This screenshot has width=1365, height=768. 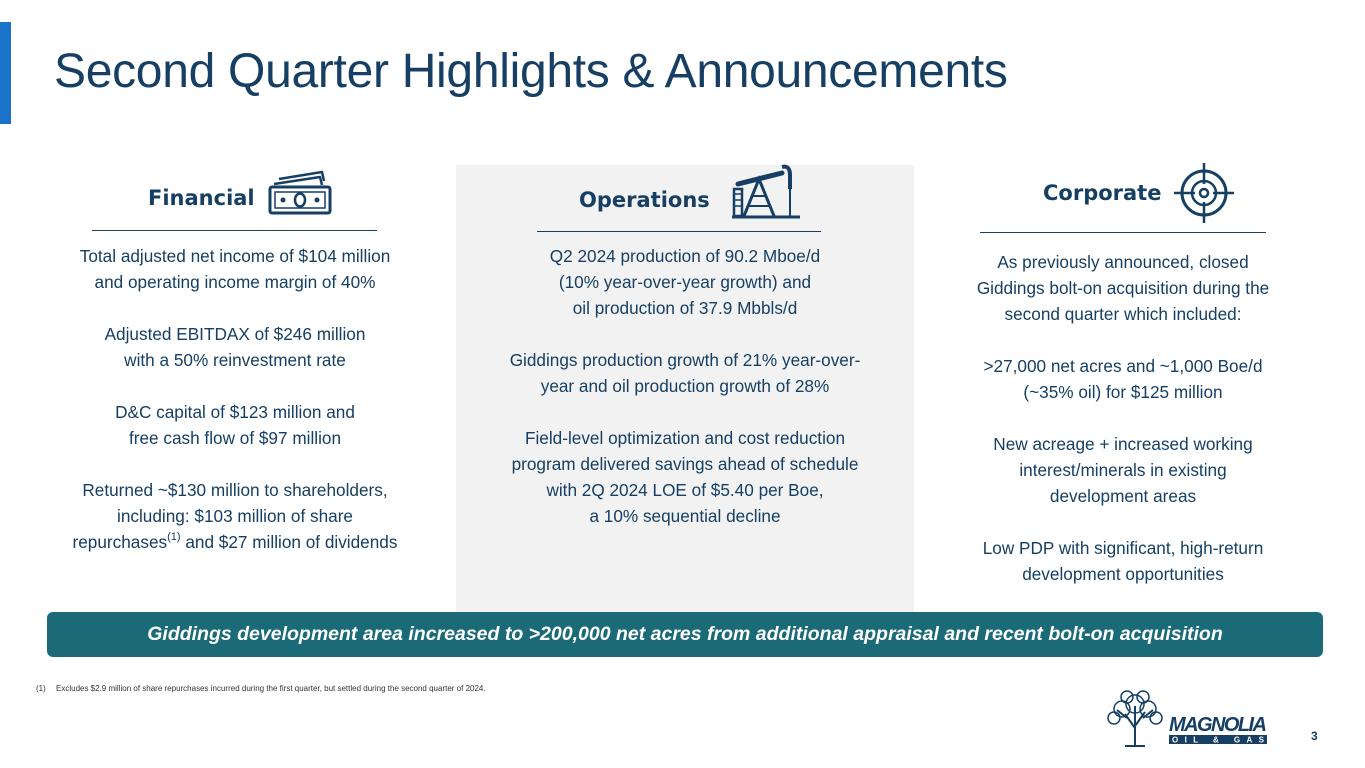 I want to click on text-line: D&C capital of $123 million and, so click(x=235, y=412).